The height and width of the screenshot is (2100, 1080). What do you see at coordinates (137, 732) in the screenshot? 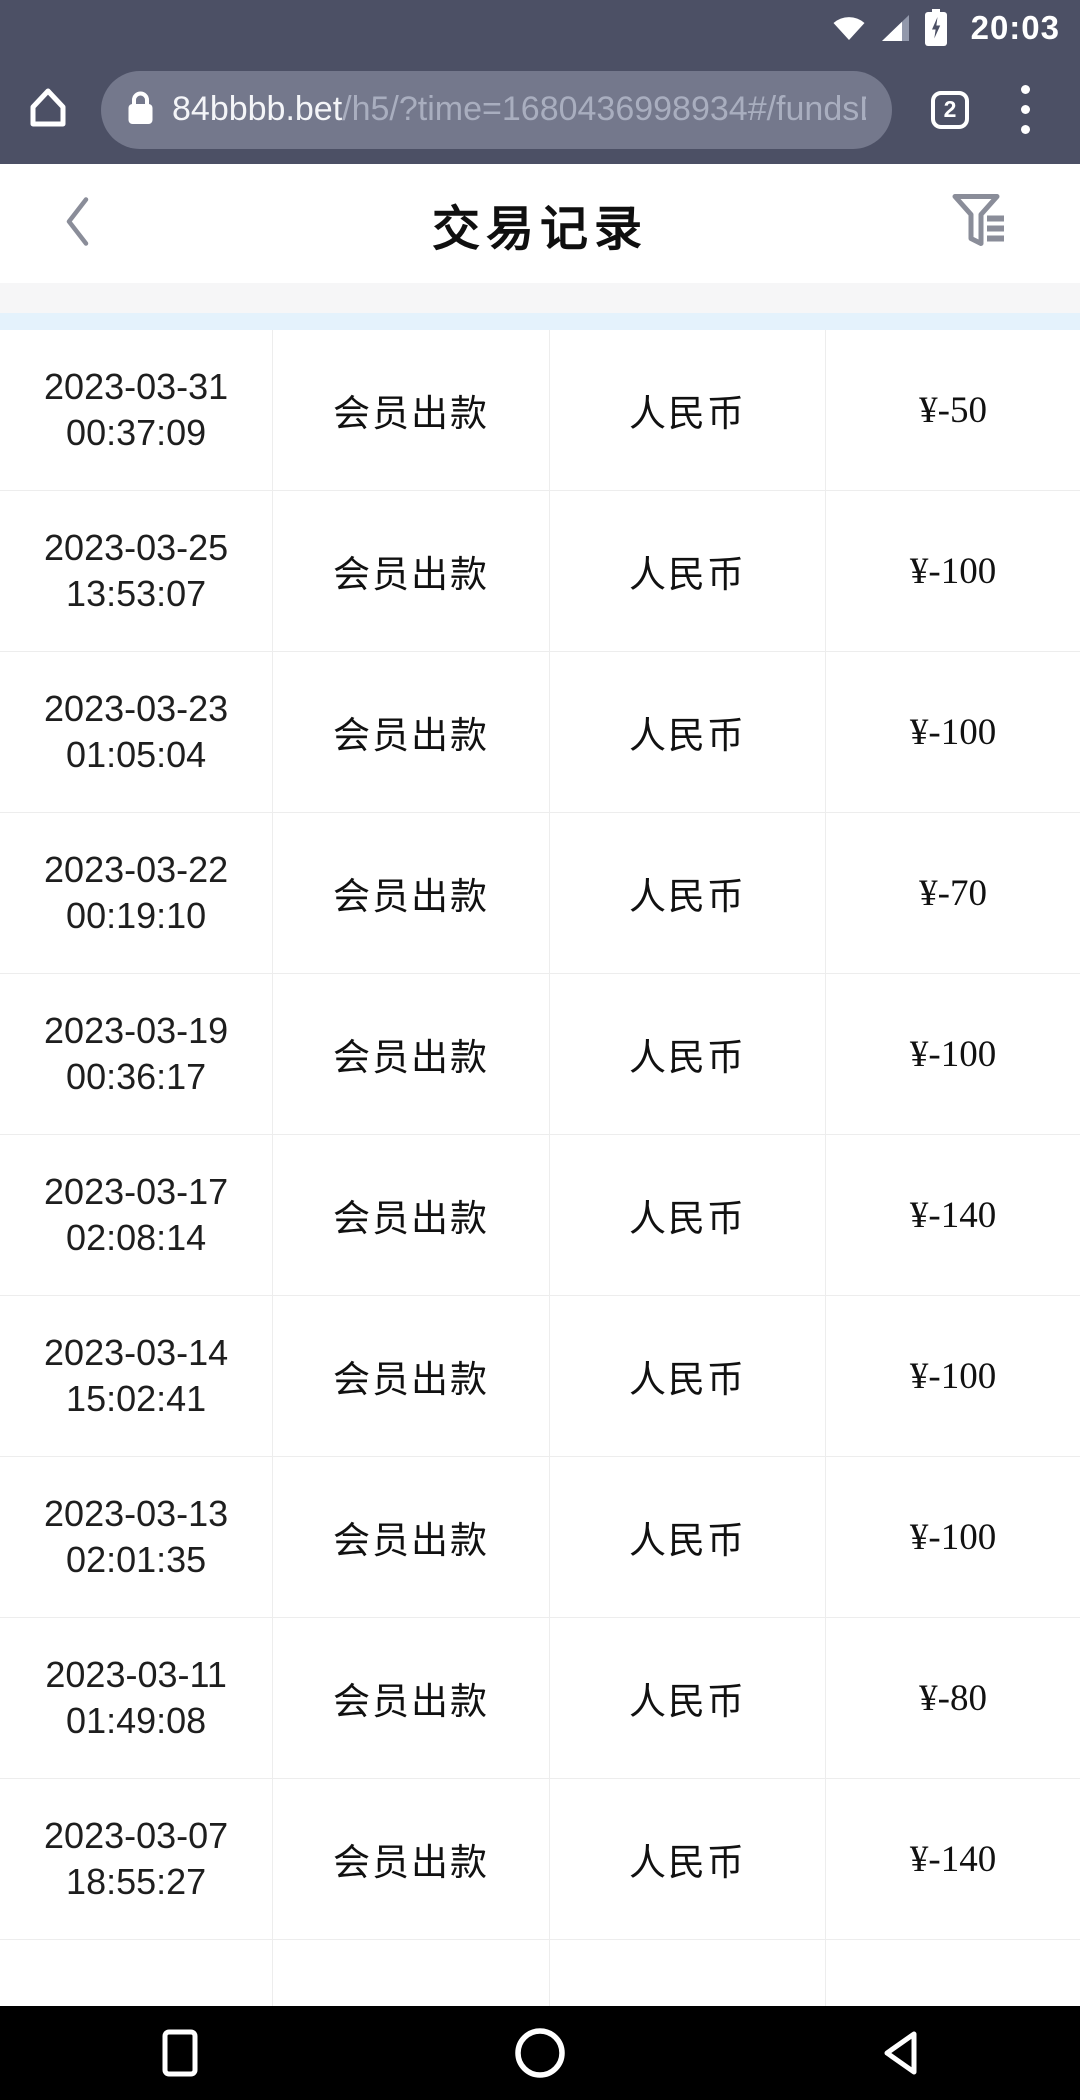
I see `transaction-datetime: 2023-03-23 01:05:04` at bounding box center [137, 732].